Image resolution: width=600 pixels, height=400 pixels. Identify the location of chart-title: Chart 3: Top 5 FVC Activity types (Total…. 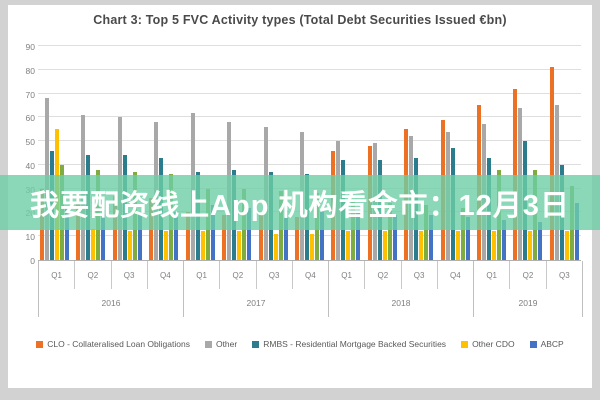
(300, 20).